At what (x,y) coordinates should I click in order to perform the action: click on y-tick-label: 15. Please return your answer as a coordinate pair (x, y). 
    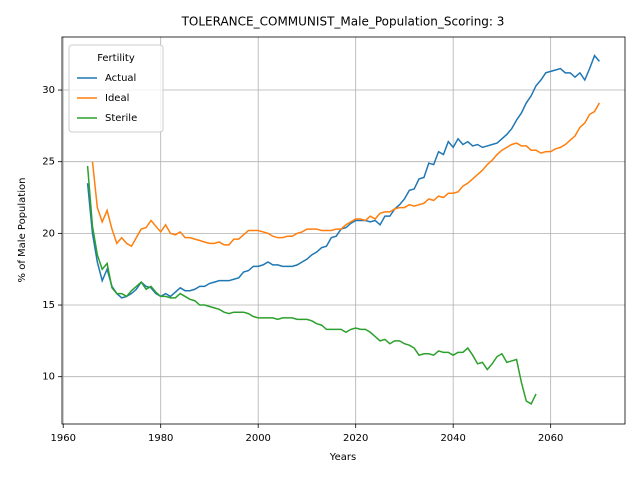
    Looking at the image, I should click on (48, 305).